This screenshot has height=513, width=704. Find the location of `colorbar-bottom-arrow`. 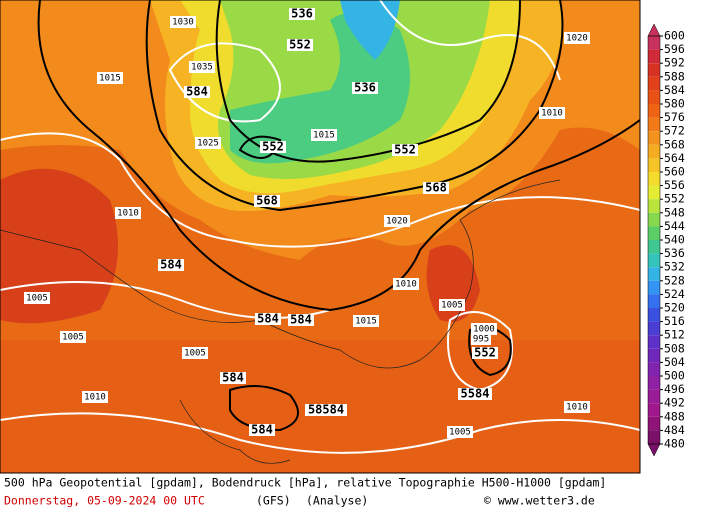

colorbar-bottom-arrow is located at coordinates (654, 450).